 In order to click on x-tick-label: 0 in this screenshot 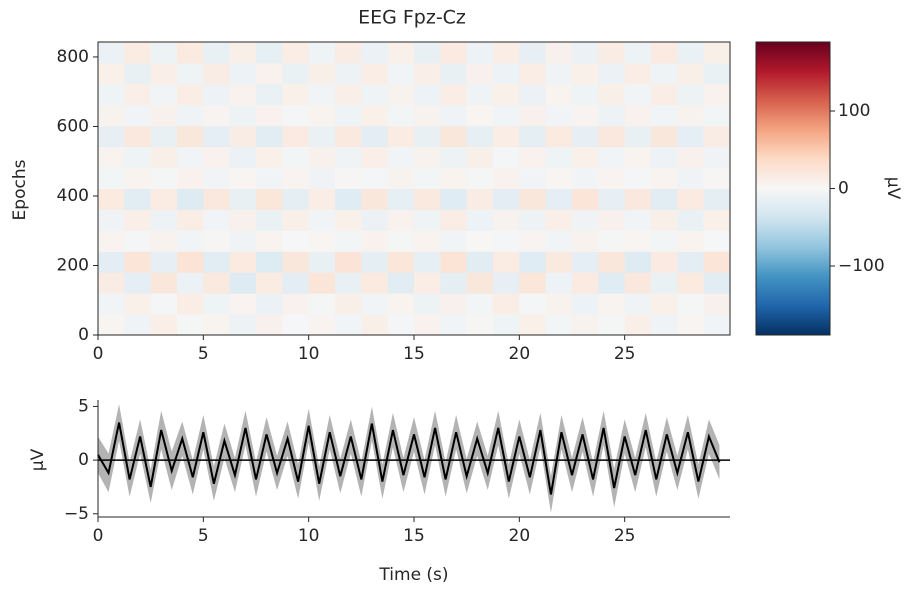, I will do `click(98, 536)`.